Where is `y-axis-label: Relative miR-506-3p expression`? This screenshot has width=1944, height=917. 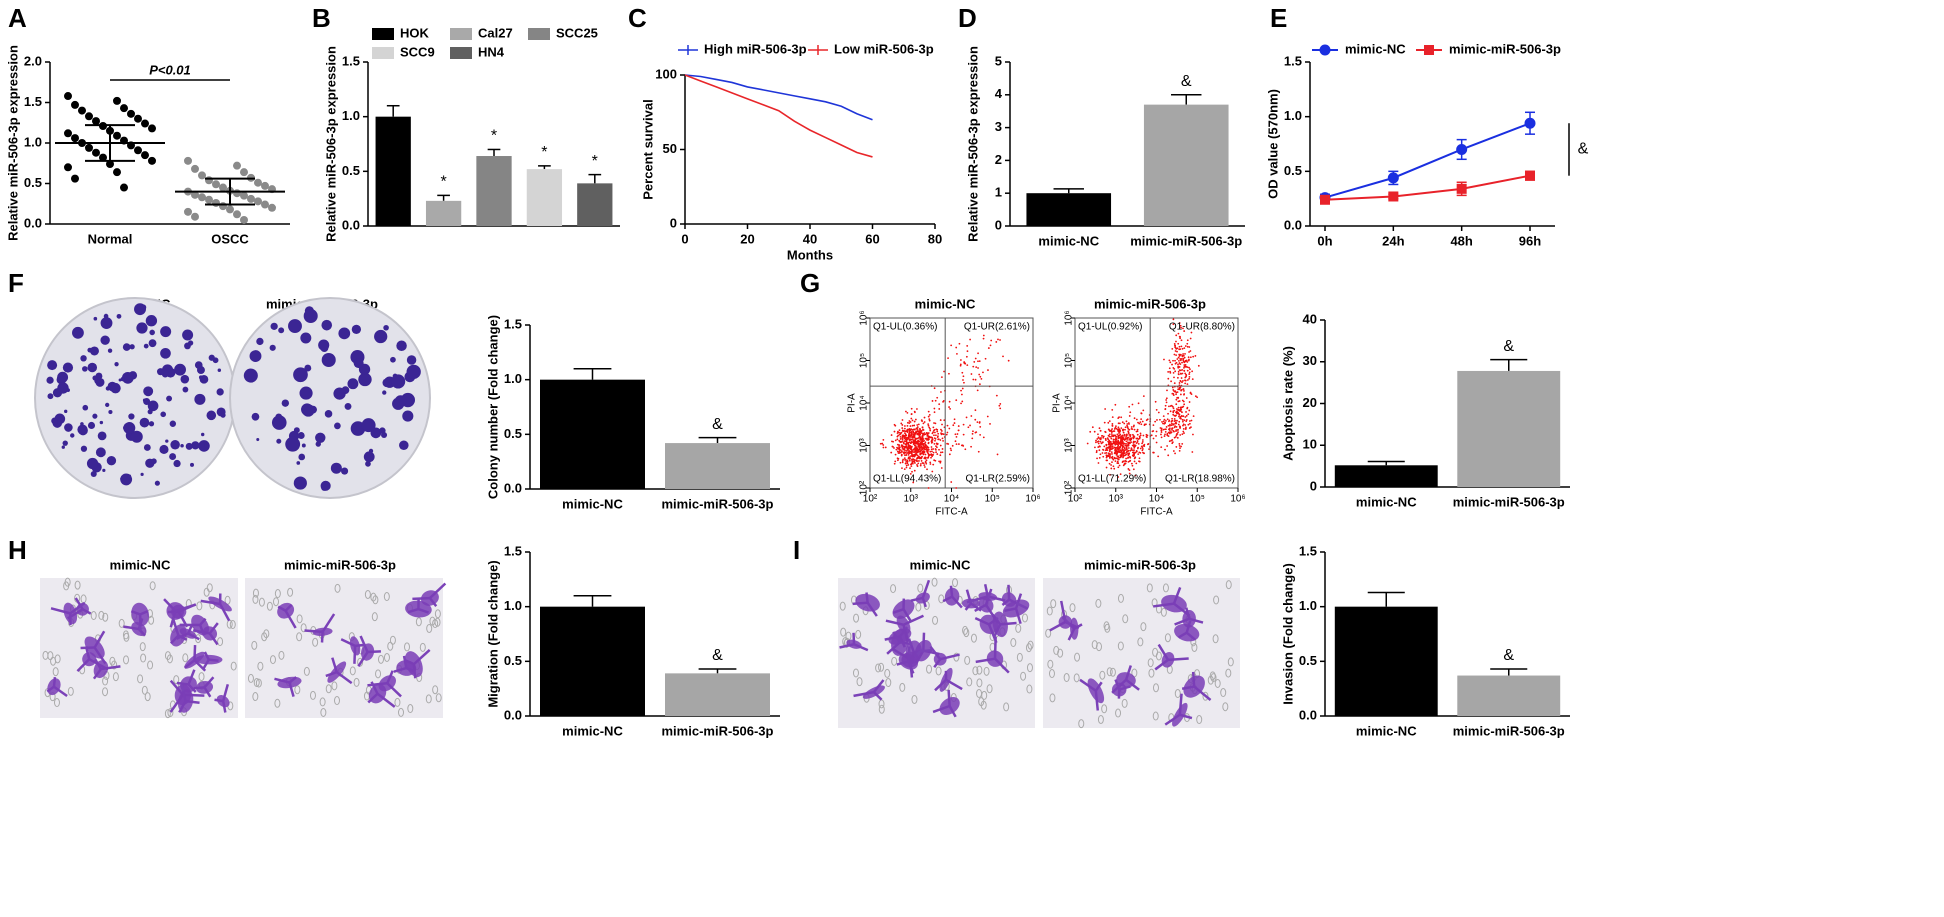 y-axis-label: Relative miR-506-3p expression is located at coordinates (972, 144).